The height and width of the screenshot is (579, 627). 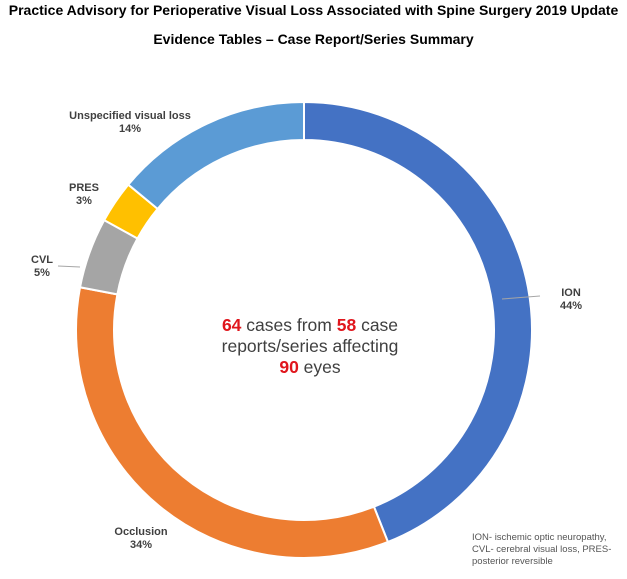 I want to click on data-label-percent: 5%, so click(x=42, y=273).